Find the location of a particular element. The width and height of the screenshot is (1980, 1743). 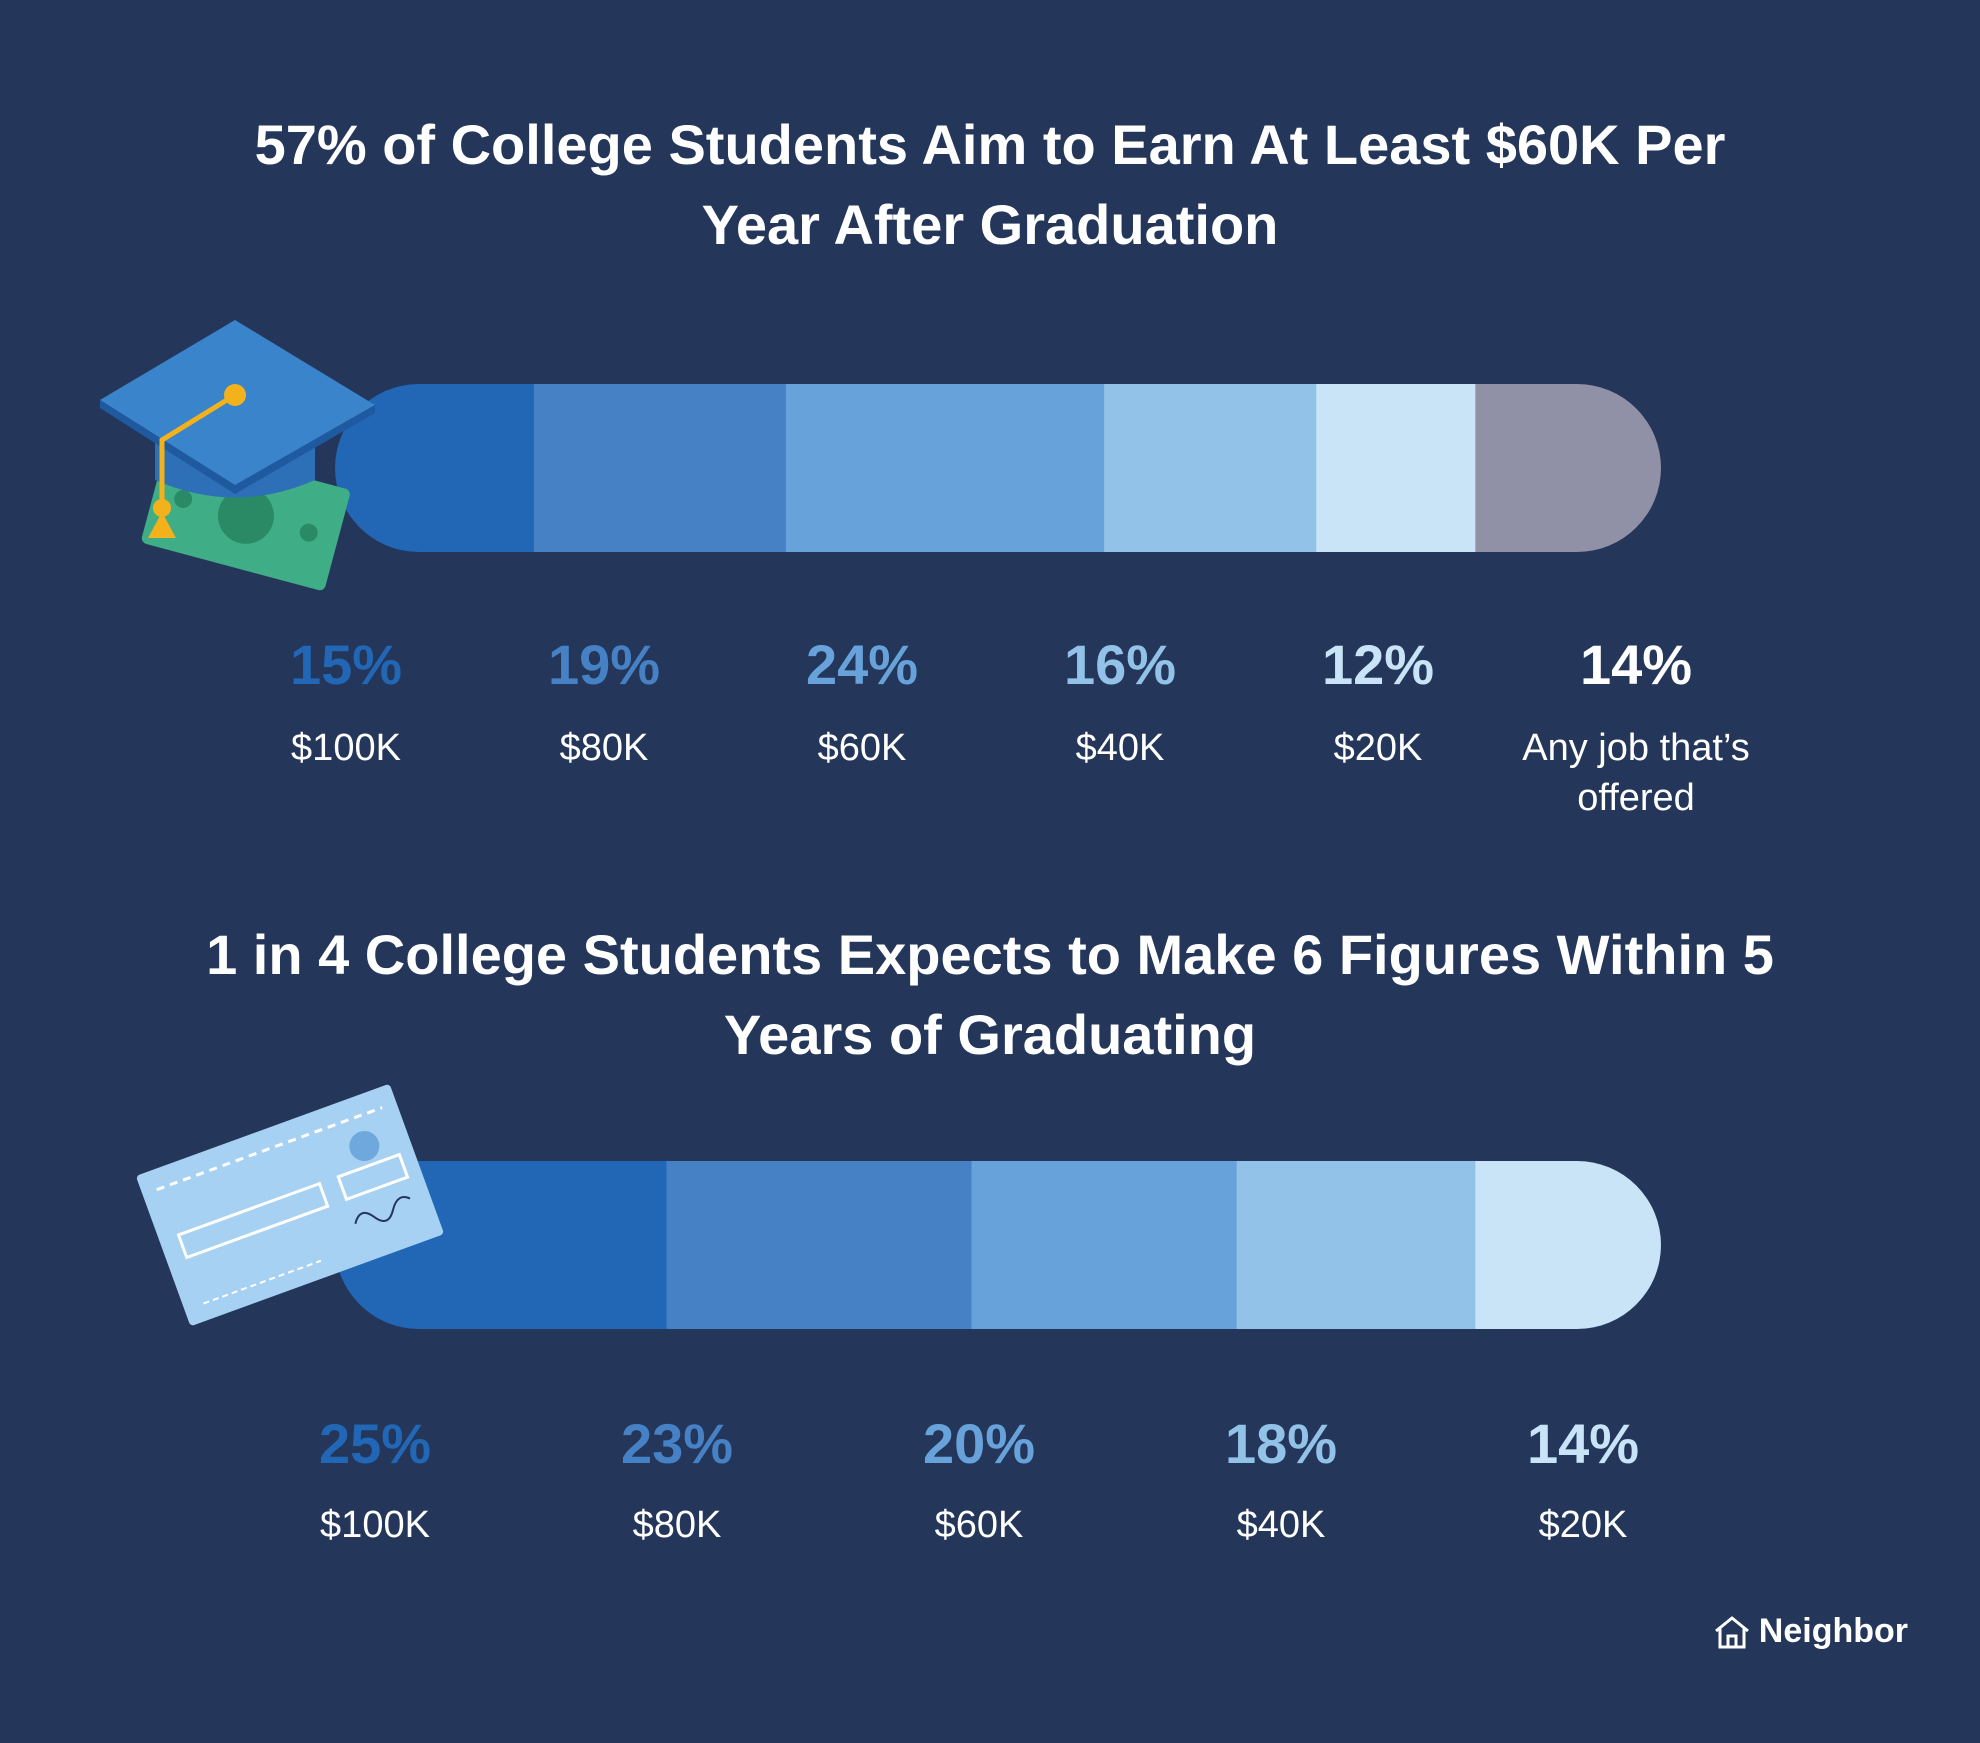

value-label: 25% is located at coordinates (375, 1443).